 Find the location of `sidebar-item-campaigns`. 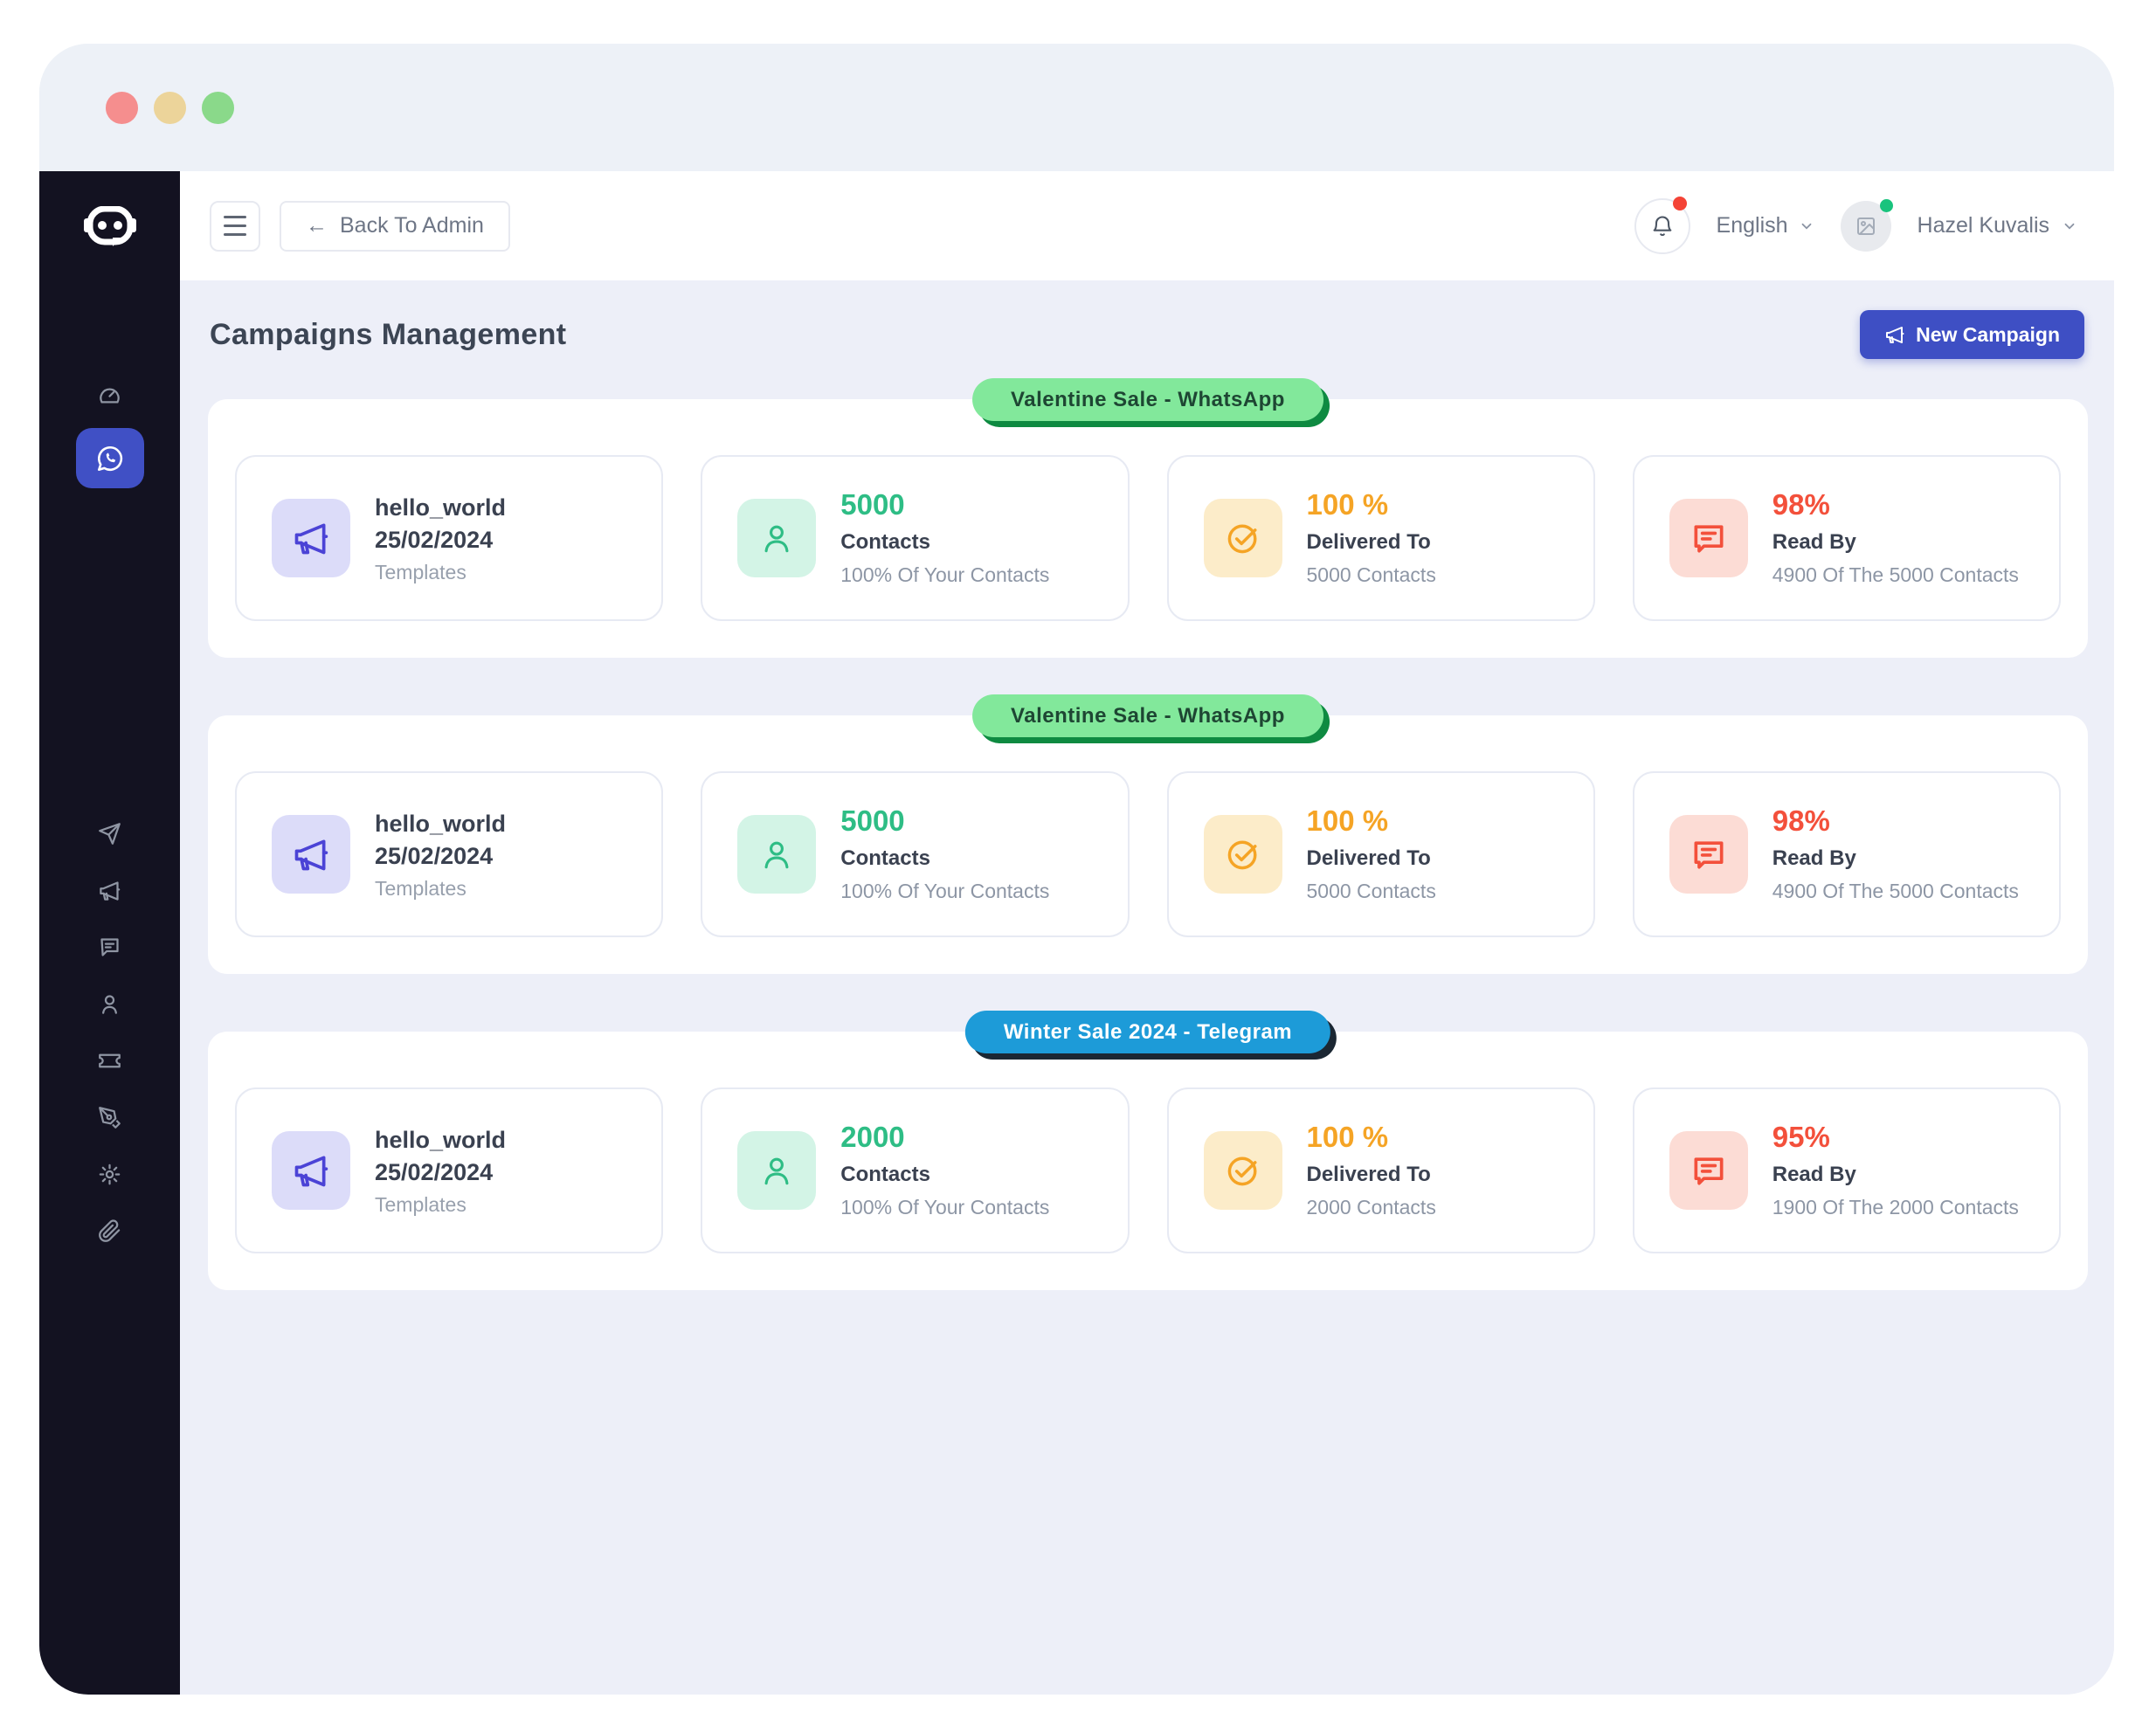

sidebar-item-campaigns is located at coordinates (110, 890).